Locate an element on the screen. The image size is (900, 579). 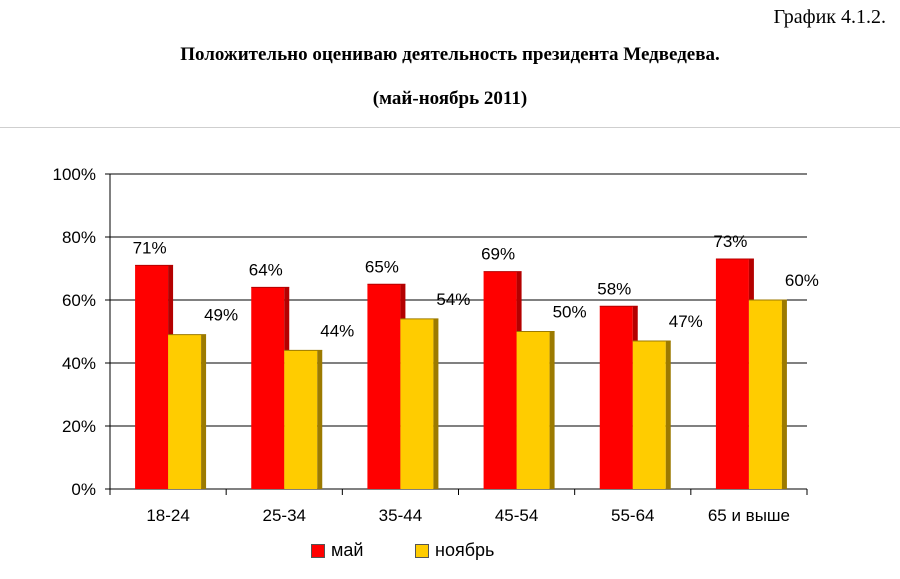
legend-label-may: май is located at coordinates (347, 550).